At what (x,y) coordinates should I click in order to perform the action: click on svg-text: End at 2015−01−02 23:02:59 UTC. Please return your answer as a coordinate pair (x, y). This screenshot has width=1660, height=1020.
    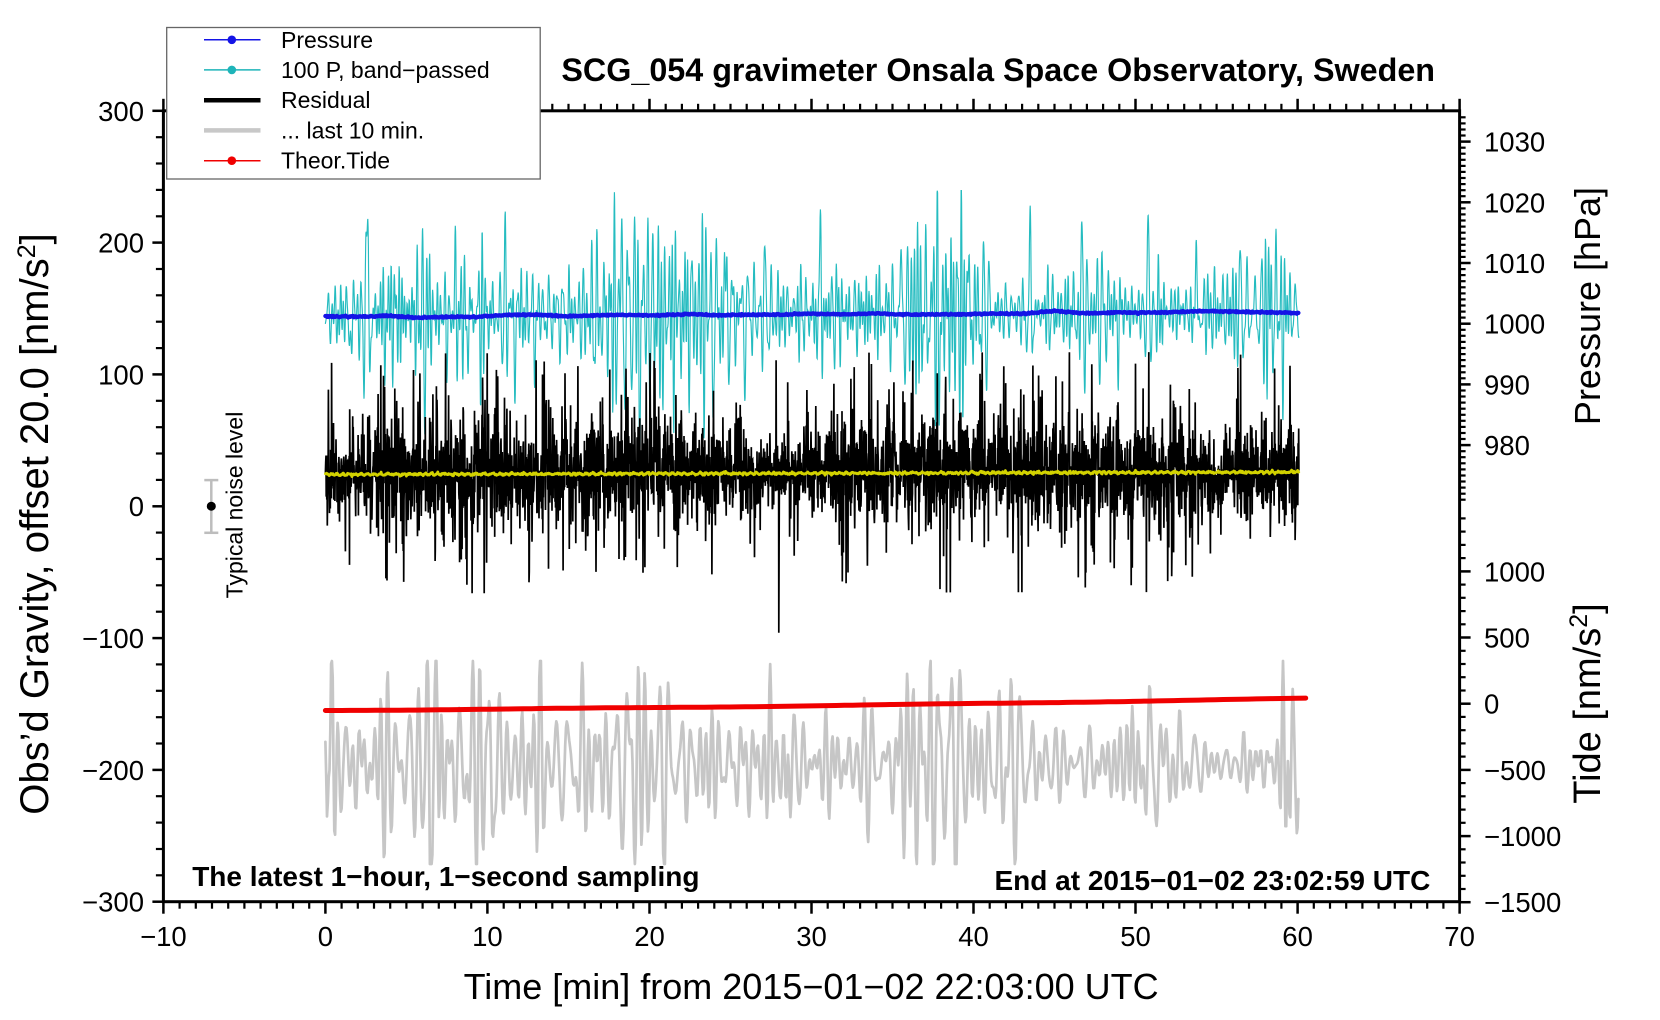
    Looking at the image, I should click on (1212, 880).